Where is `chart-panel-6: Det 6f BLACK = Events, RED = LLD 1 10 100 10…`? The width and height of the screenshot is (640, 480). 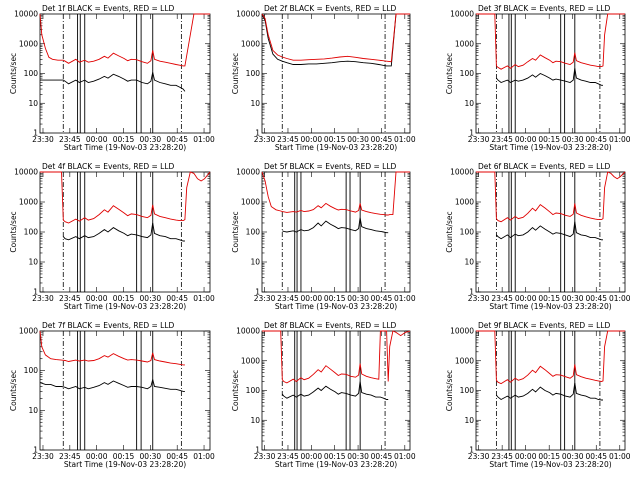 chart-panel-6: Det 6f BLACK = Events, RED = LLD 1 10 100 10… is located at coordinates (538, 236).